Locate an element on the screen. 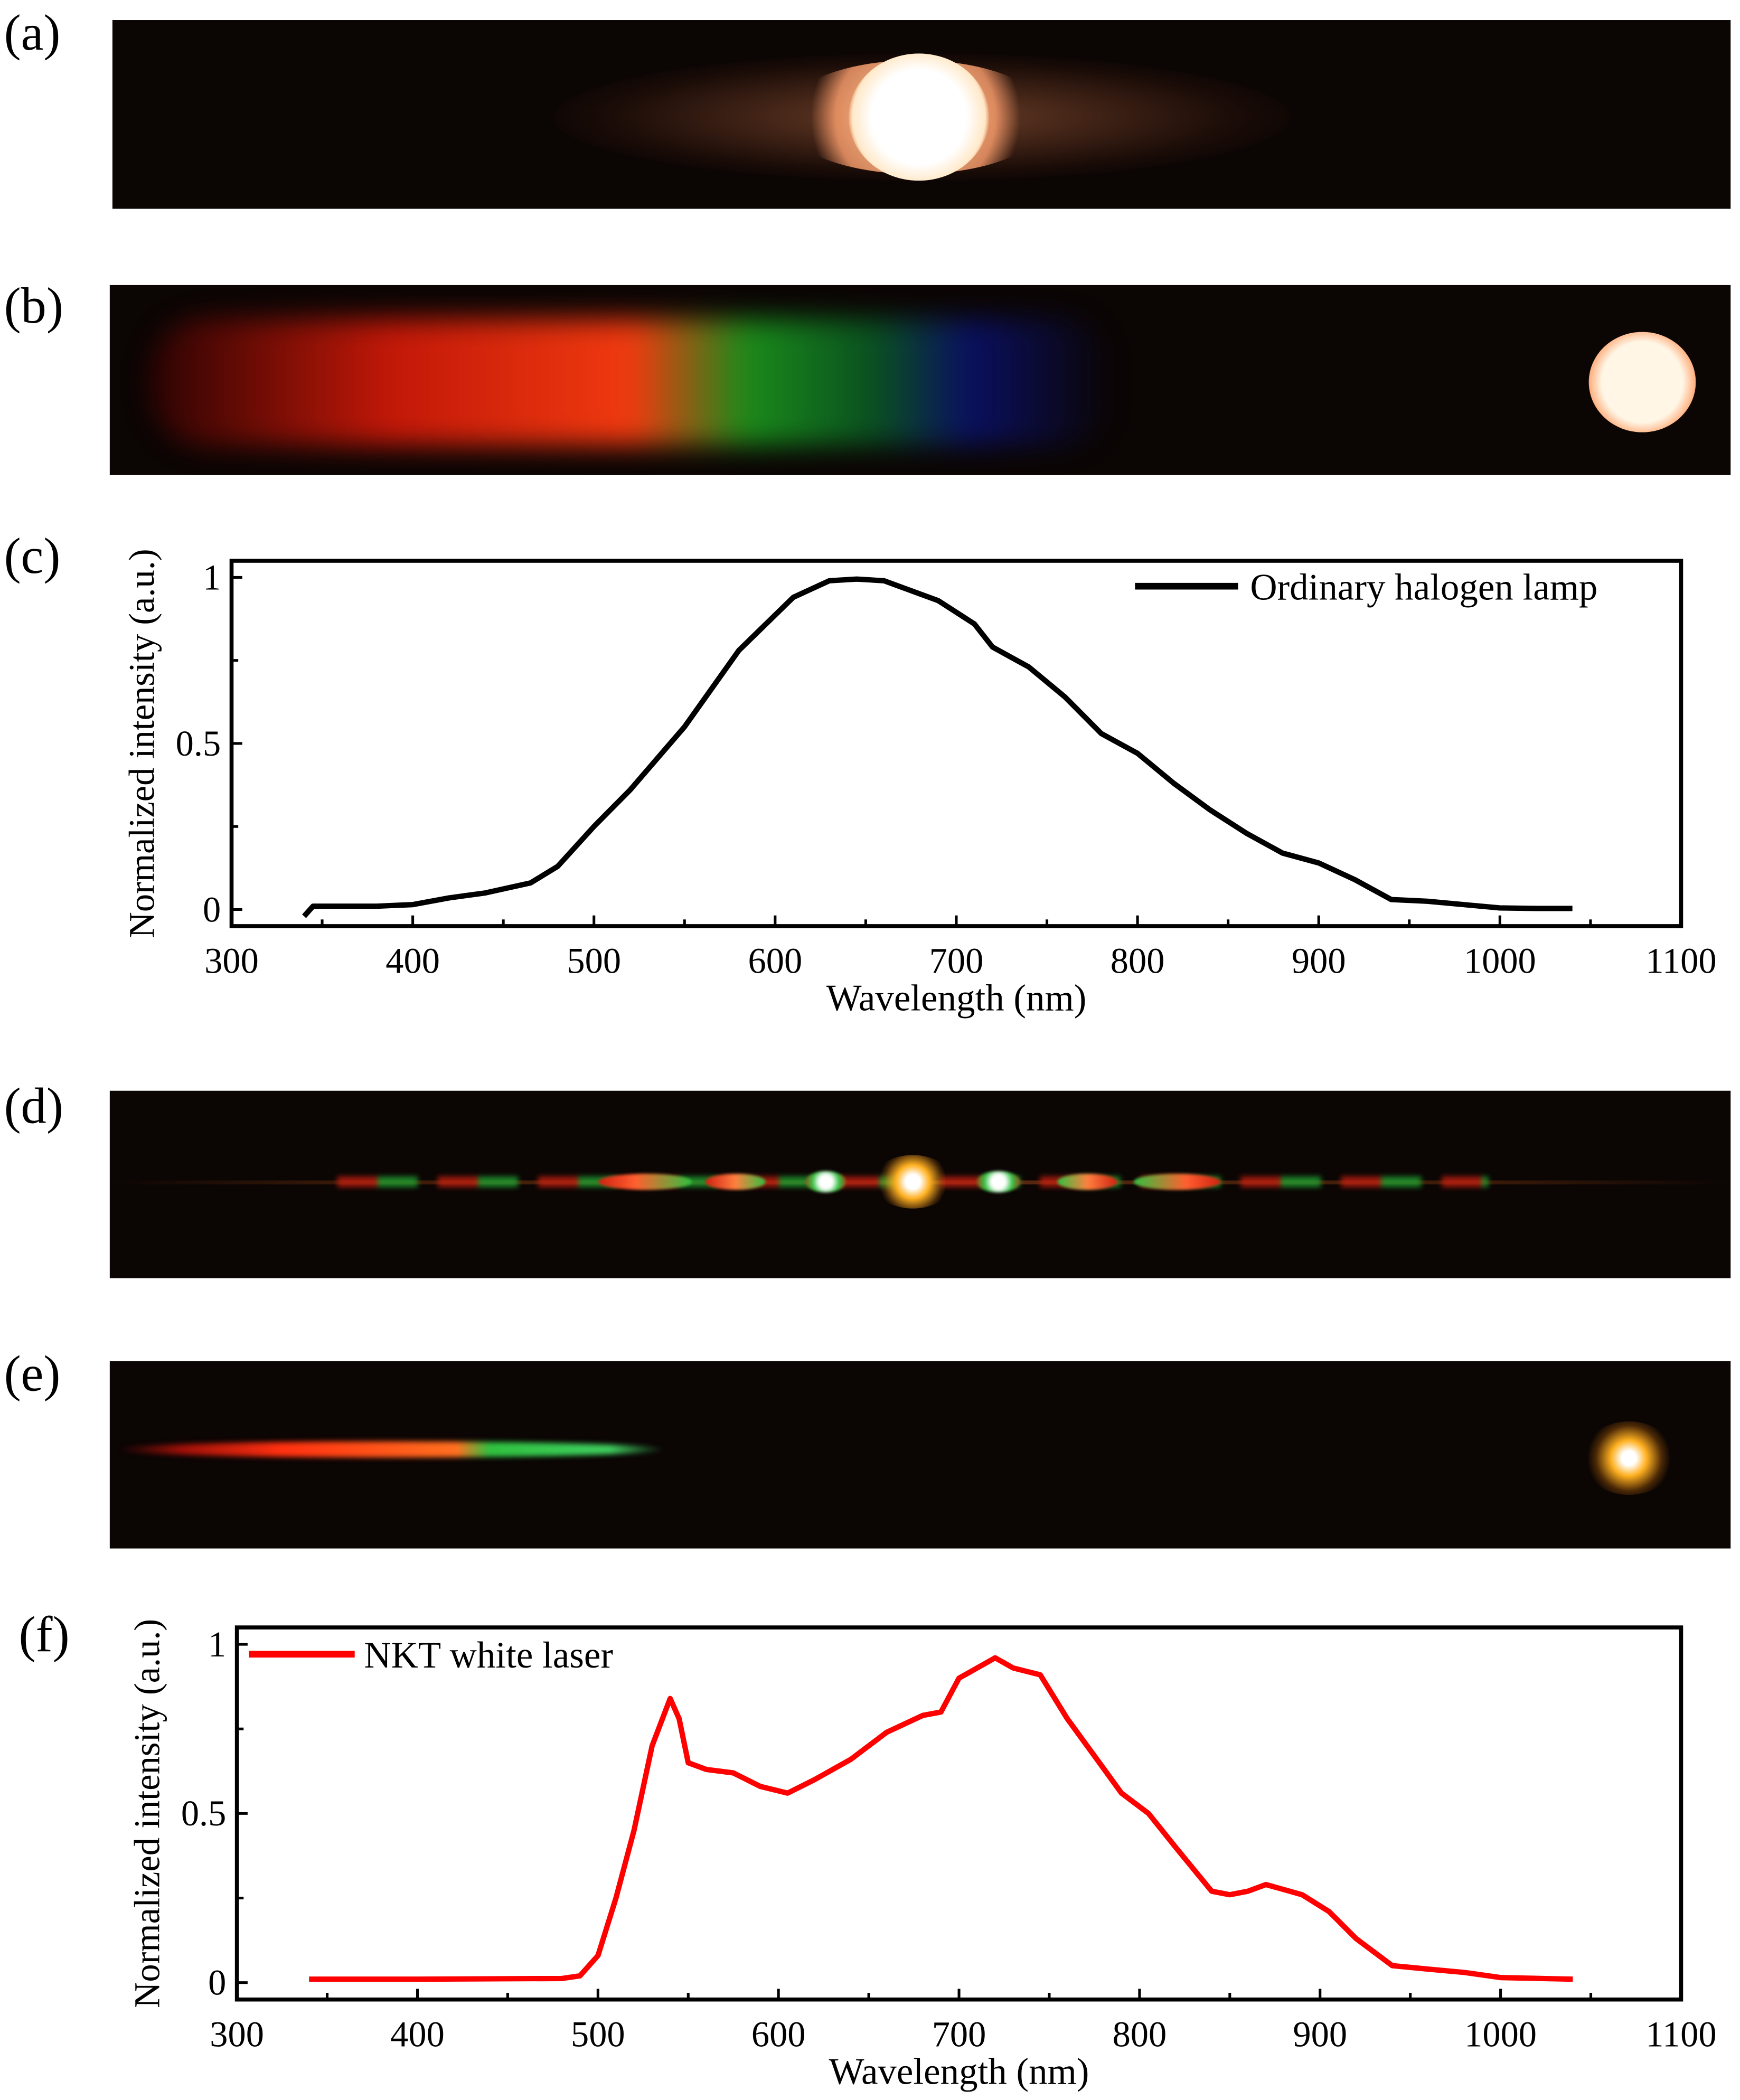 This screenshot has width=1740, height=2100. legend-label: Ordinary halogen lamp is located at coordinates (1423, 587).